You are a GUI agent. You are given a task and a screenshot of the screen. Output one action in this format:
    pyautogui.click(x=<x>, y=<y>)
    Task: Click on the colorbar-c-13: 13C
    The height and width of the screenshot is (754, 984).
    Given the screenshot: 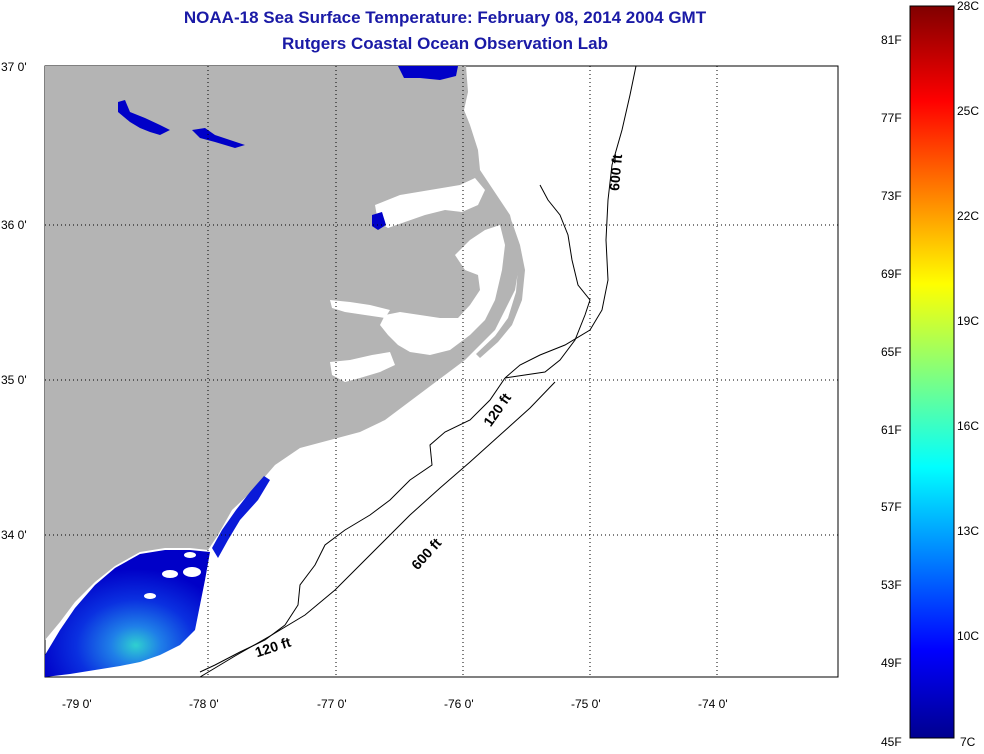 What is the action you would take?
    pyautogui.click(x=968, y=531)
    